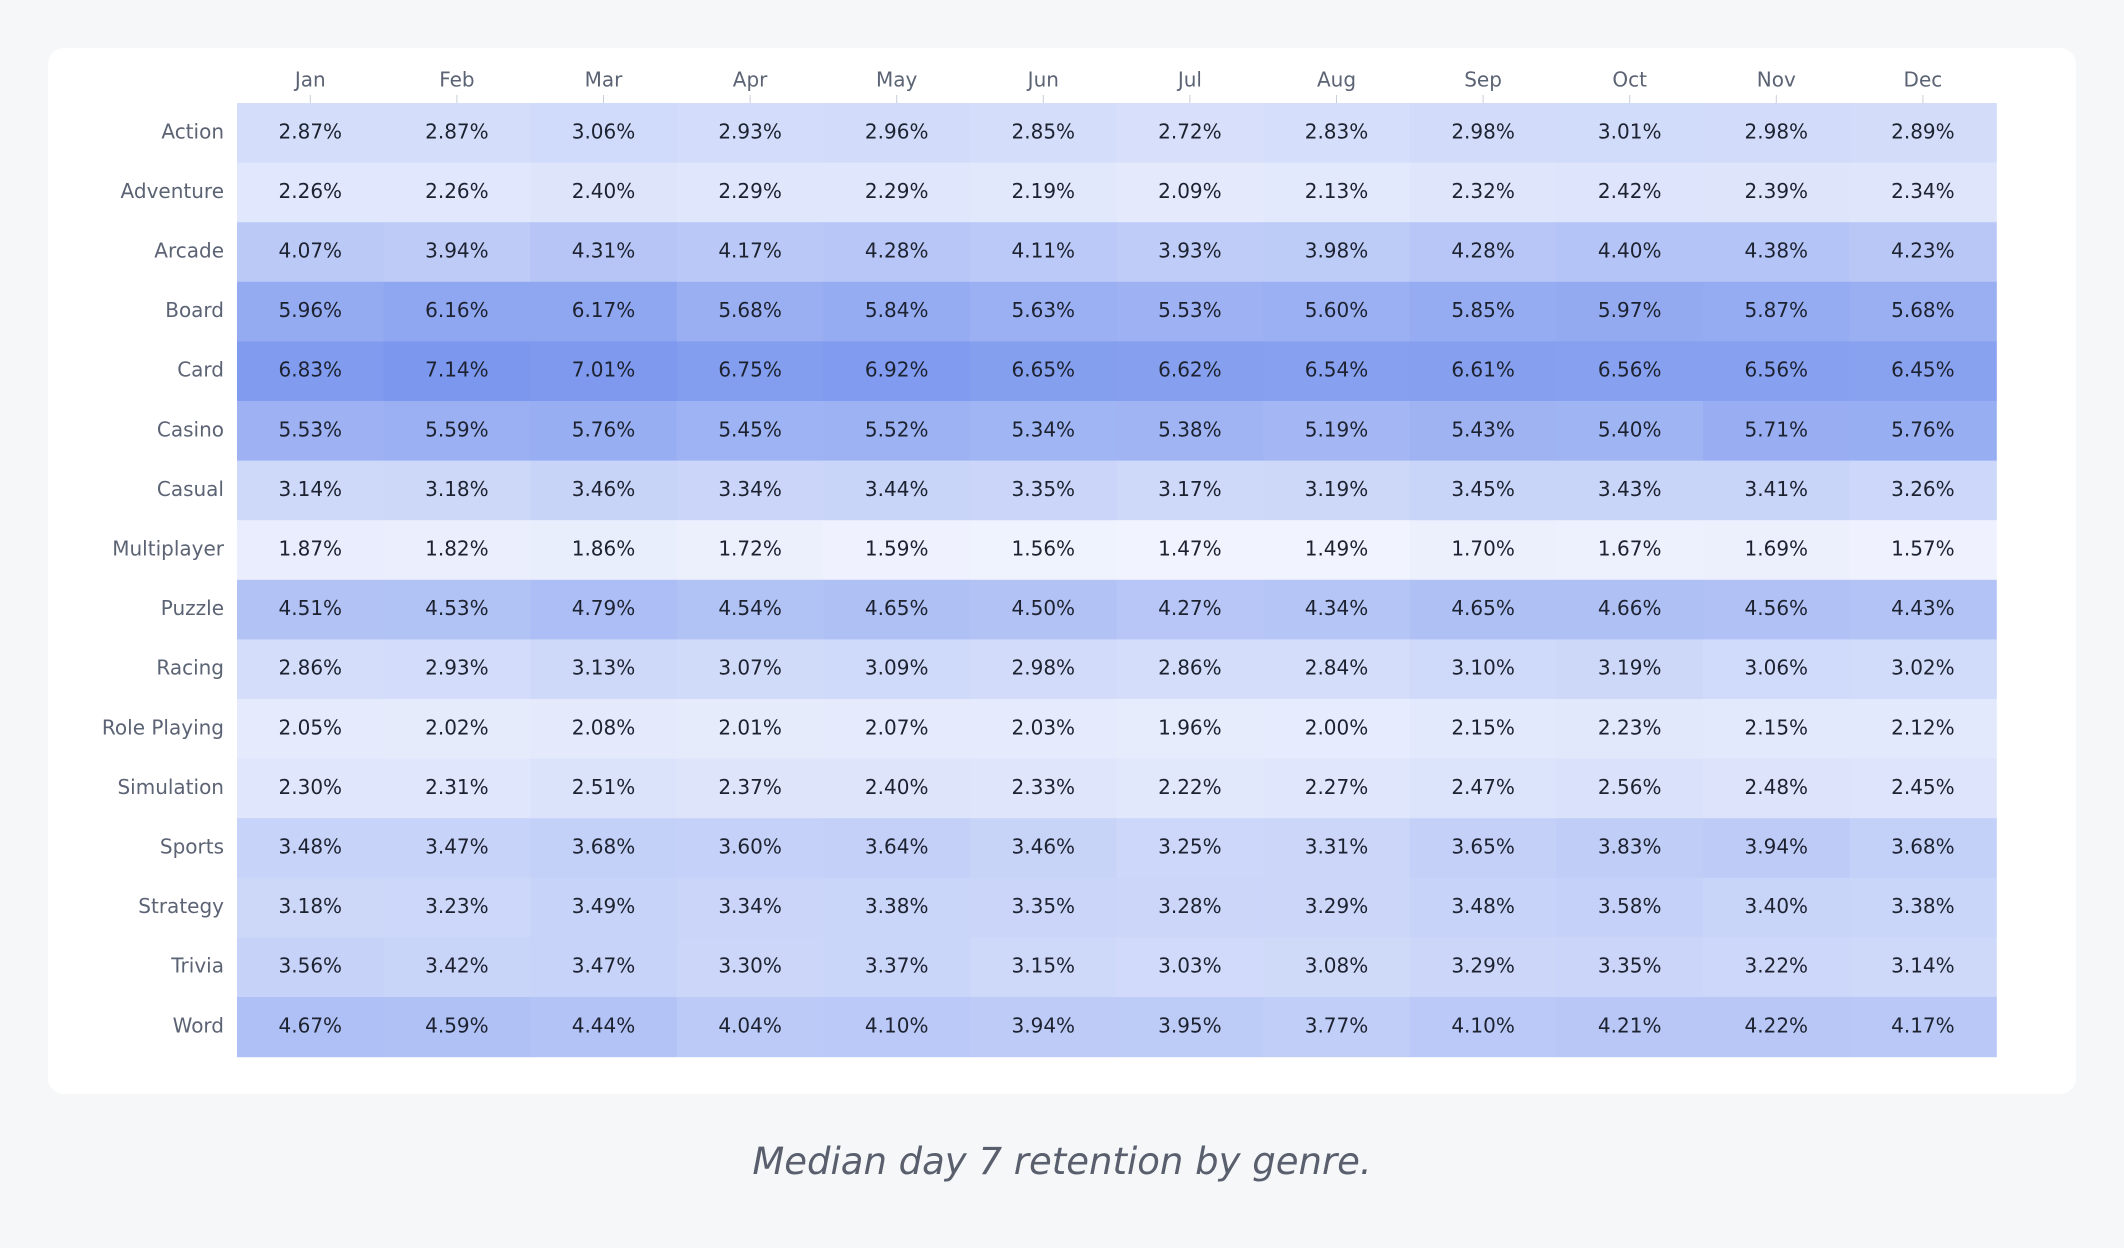 The height and width of the screenshot is (1248, 2124). What do you see at coordinates (1777, 191) in the screenshot?
I see `heatmap-cell-label: 2.39%` at bounding box center [1777, 191].